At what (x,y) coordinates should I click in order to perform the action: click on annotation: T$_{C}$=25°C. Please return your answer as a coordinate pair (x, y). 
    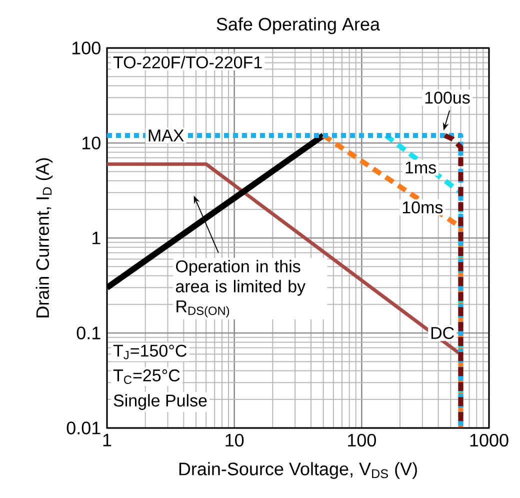
    Looking at the image, I should click on (146, 376).